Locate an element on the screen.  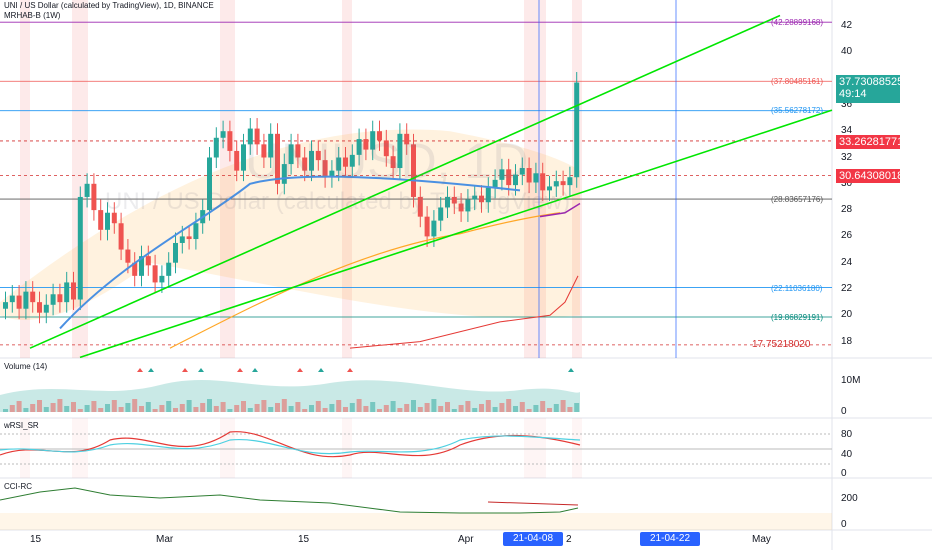
price-tick: 30 is located at coordinates (847, 183).